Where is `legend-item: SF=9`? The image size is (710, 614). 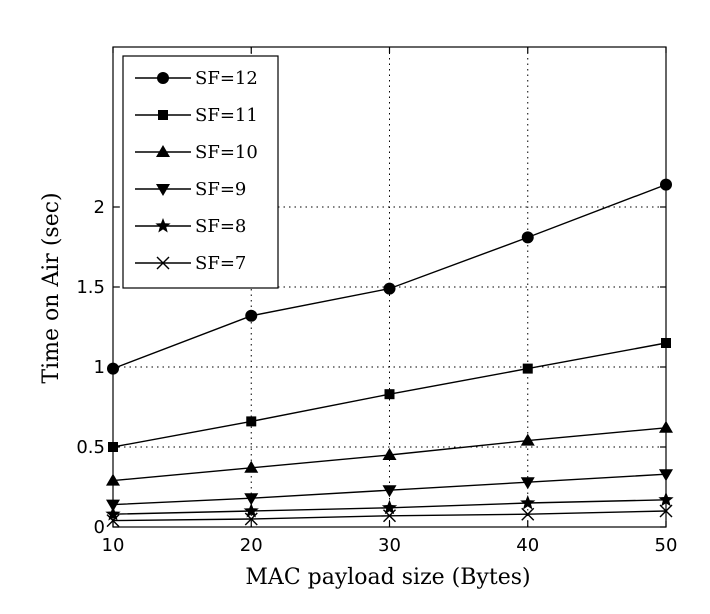
legend-item: SF=9 is located at coordinates (190, 189).